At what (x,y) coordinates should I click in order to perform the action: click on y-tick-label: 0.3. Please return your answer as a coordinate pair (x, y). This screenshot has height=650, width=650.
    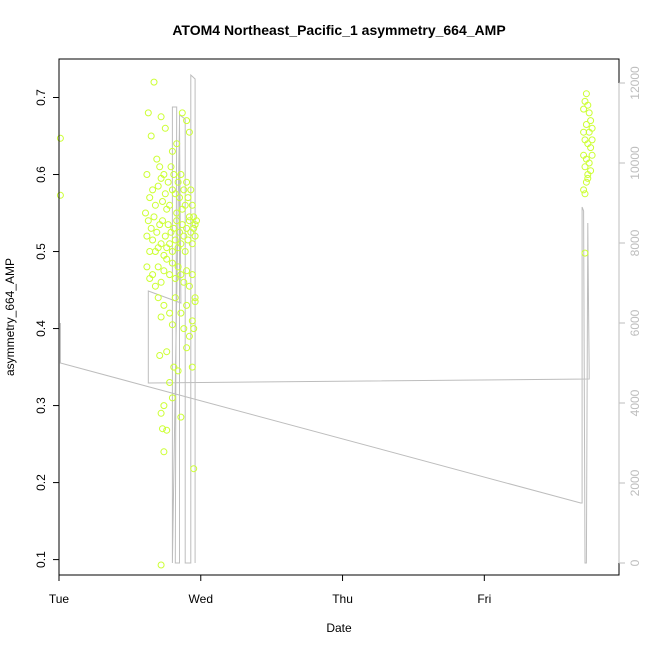
    Looking at the image, I should click on (41, 405).